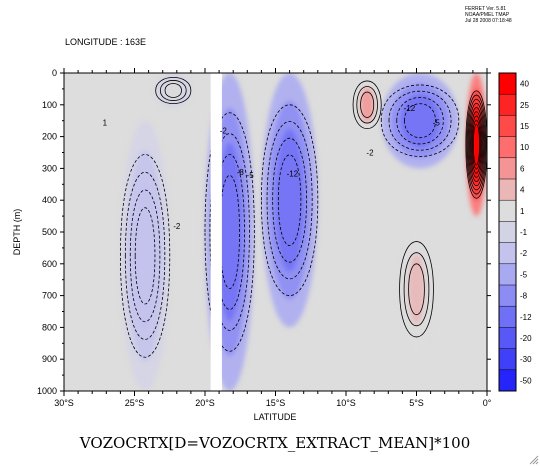 This screenshot has height=466, width=540. What do you see at coordinates (526, 380) in the screenshot?
I see `colorbar-label: -50` at bounding box center [526, 380].